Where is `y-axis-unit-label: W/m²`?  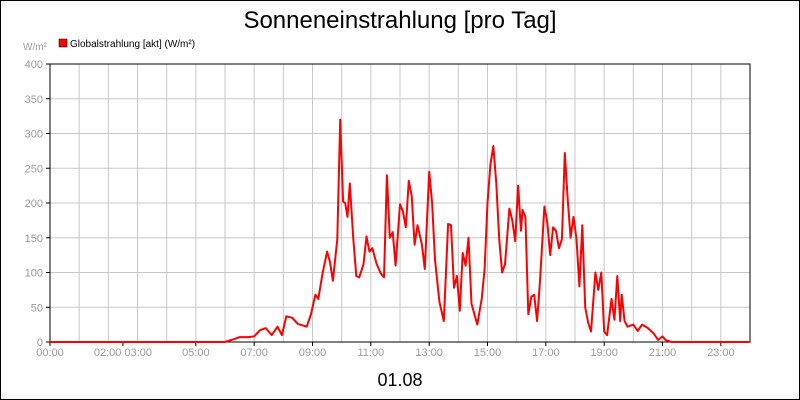 y-axis-unit-label: W/m² is located at coordinates (35, 47).